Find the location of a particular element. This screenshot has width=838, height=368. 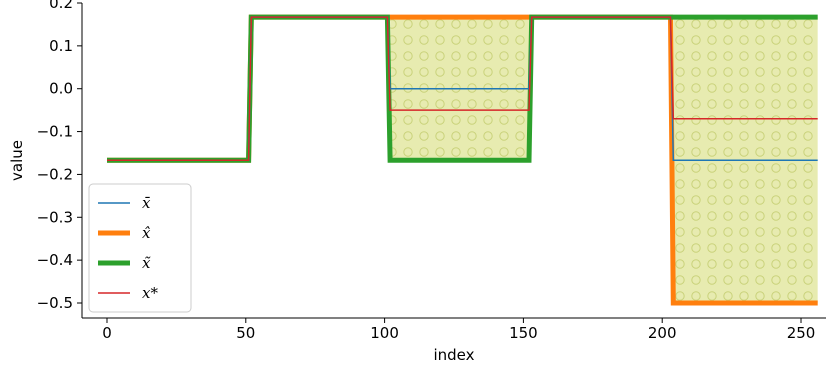

y-tick-label: −0.4 is located at coordinates (55, 260).